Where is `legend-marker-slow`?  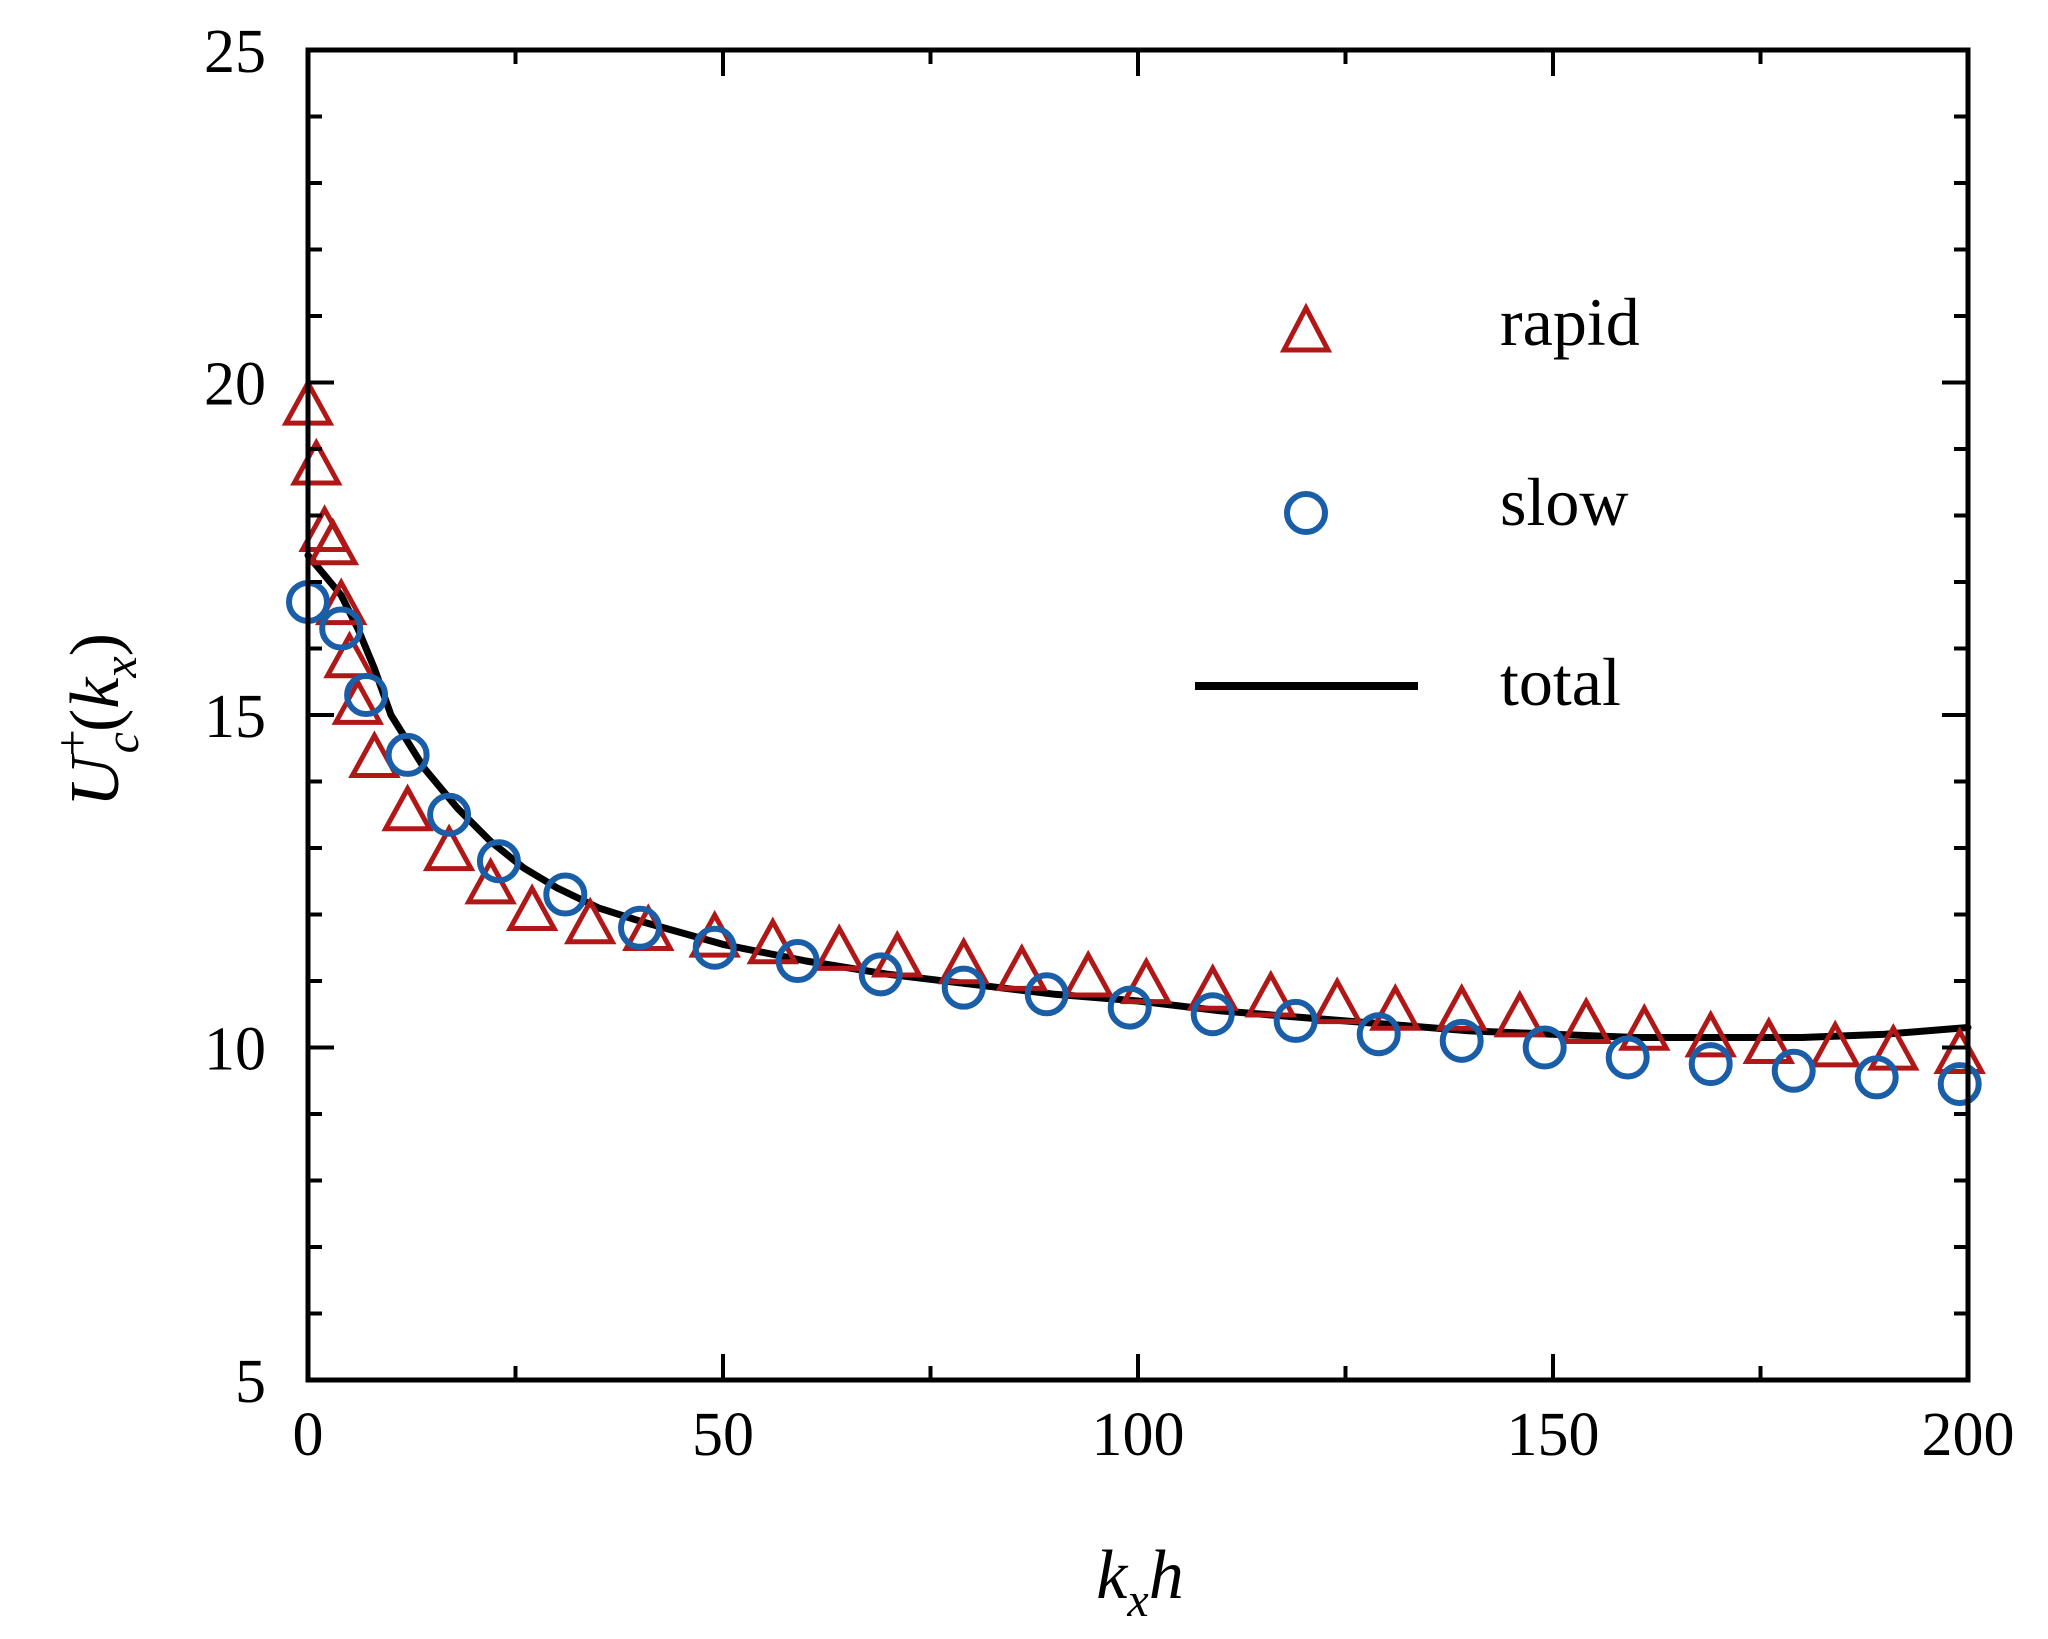
legend-marker-slow is located at coordinates (1306, 513).